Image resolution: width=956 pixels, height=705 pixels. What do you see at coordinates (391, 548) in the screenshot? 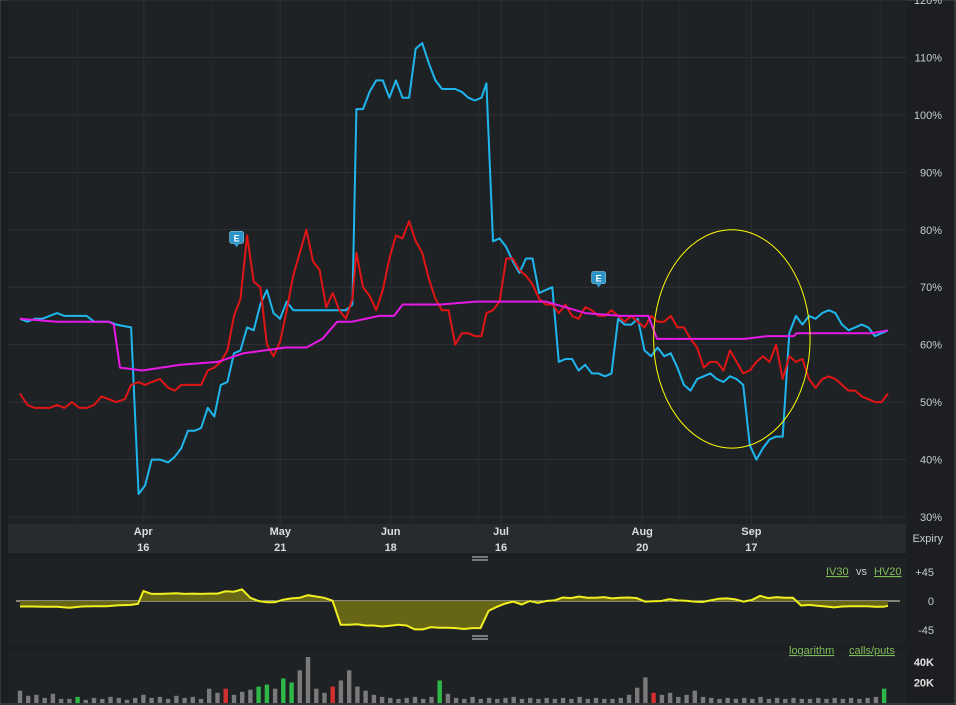
I see `x-tick-day: 18` at bounding box center [391, 548].